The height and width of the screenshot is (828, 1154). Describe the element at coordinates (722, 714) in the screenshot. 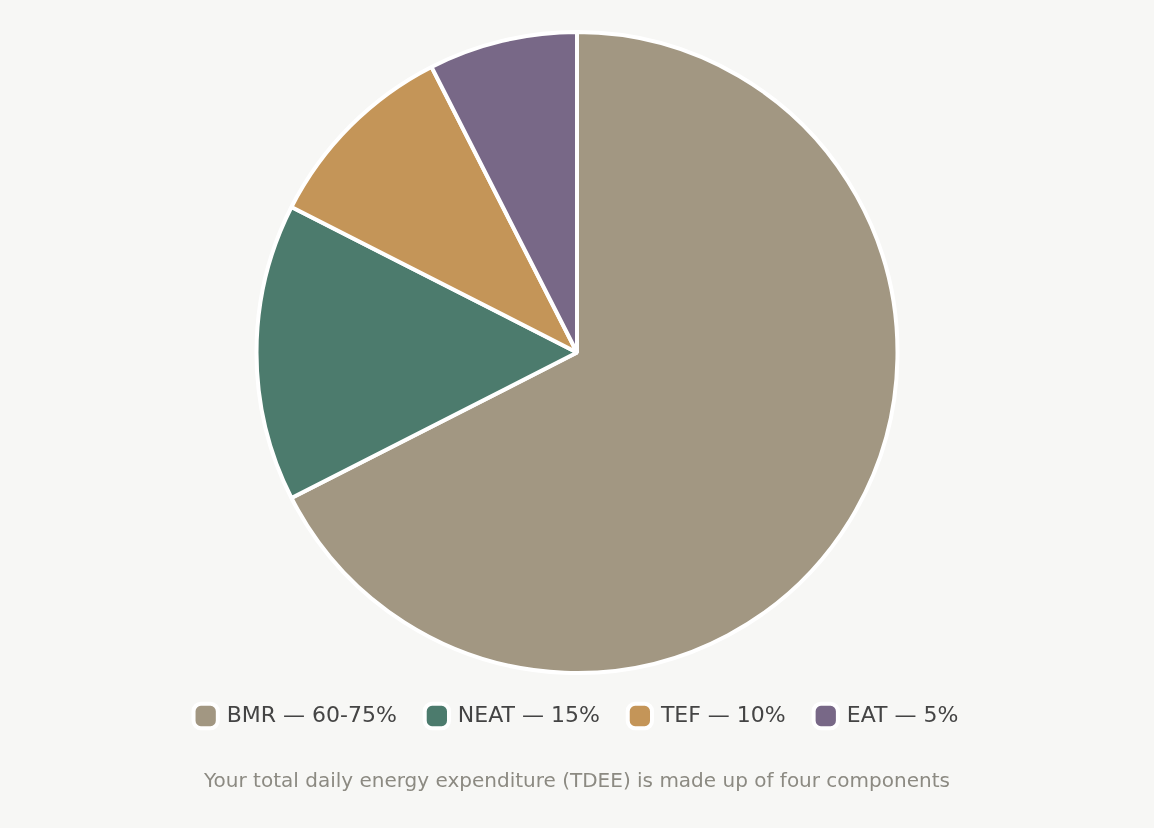

I see `legend-label: TEF — 10%` at that location.